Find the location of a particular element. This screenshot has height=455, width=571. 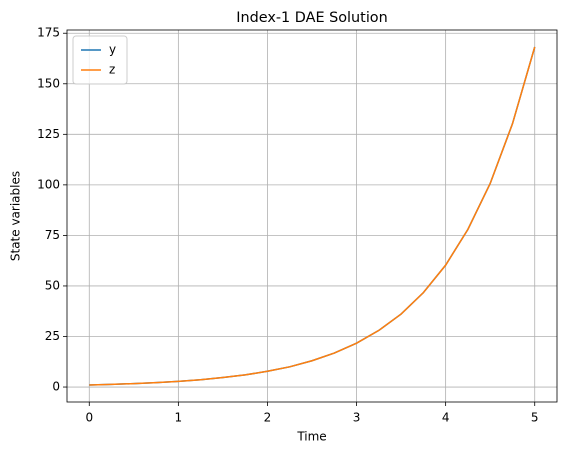

x-tick-label: 1 is located at coordinates (179, 418).